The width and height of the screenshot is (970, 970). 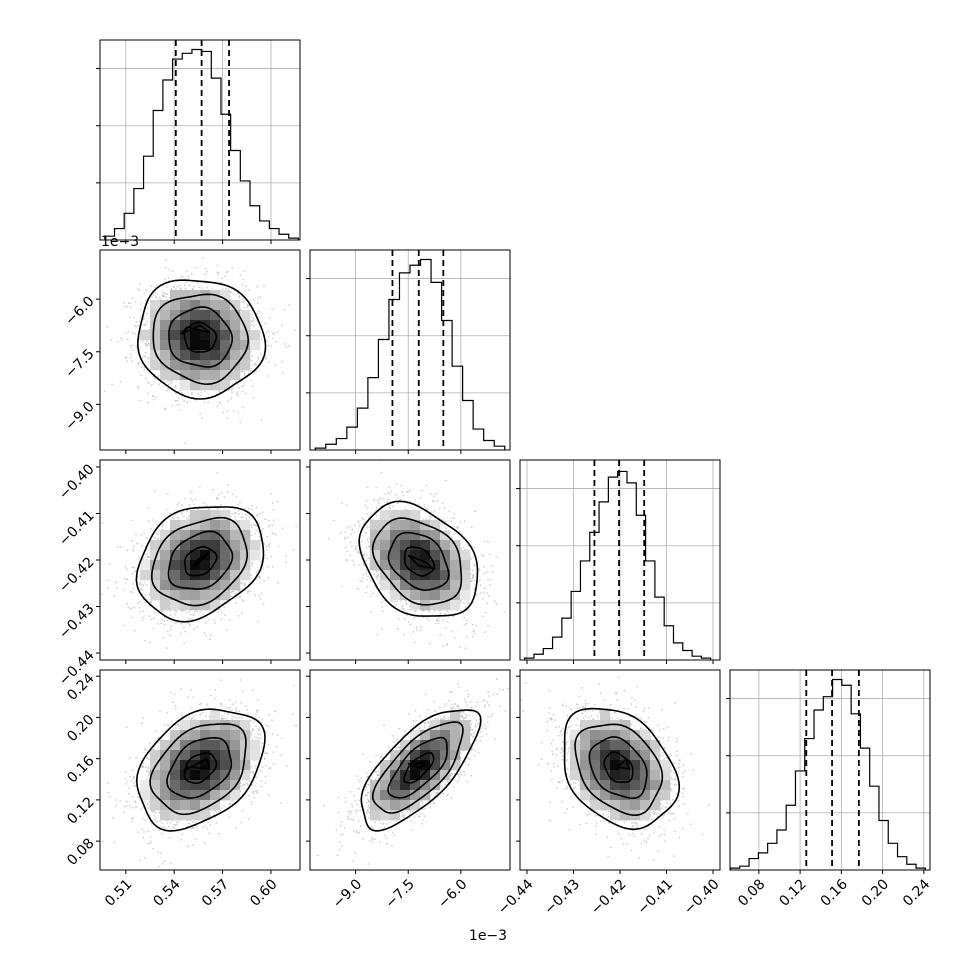 I want to click on x-tick-label-3-4: 0.24, so click(x=916, y=892).